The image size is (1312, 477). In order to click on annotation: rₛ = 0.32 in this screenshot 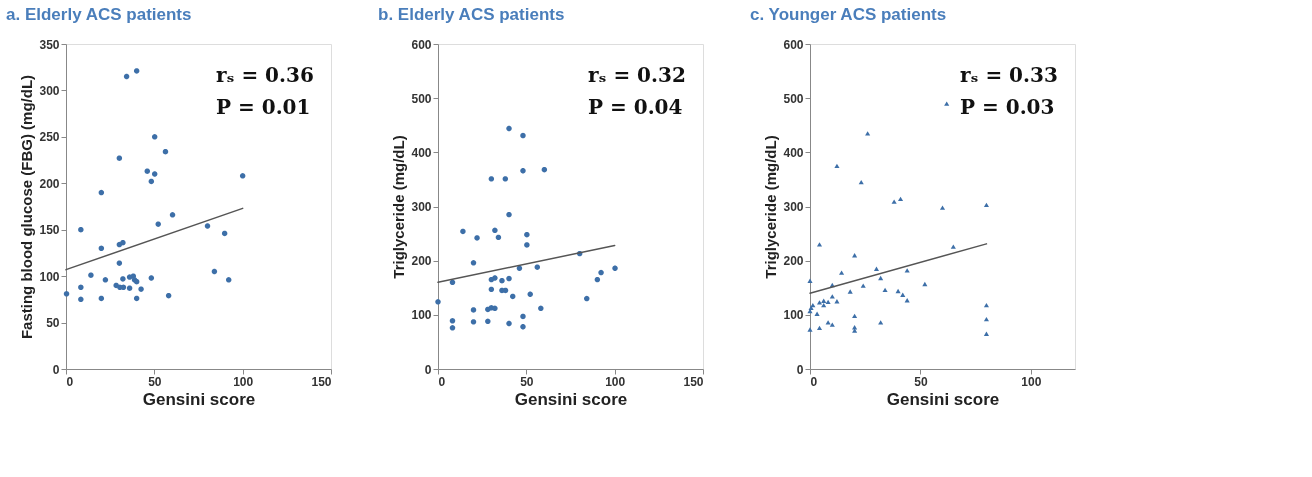, I will do `click(637, 75)`.